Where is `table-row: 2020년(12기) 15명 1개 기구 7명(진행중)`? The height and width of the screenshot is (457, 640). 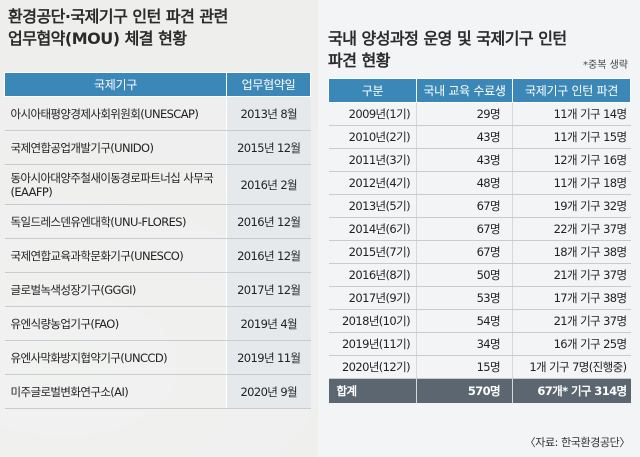
table-row: 2020년(12기) 15명 1개 기구 7명(진행중) is located at coordinates (479, 367).